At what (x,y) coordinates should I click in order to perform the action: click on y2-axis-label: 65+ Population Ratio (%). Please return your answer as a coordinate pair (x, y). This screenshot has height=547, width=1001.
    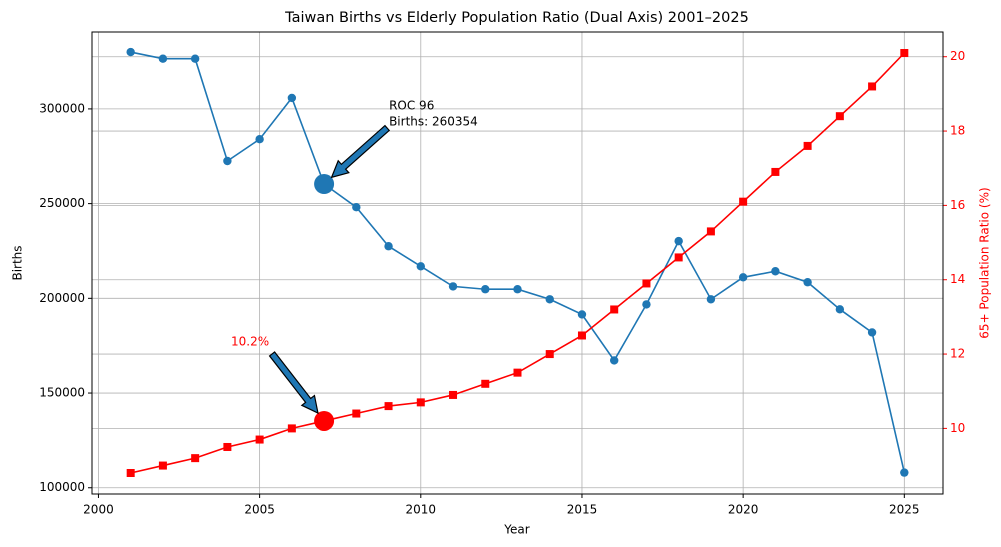
    Looking at the image, I should click on (985, 262).